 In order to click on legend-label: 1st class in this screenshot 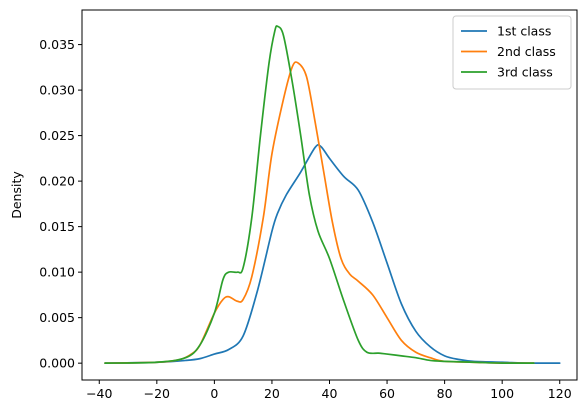, I will do `click(524, 31)`.